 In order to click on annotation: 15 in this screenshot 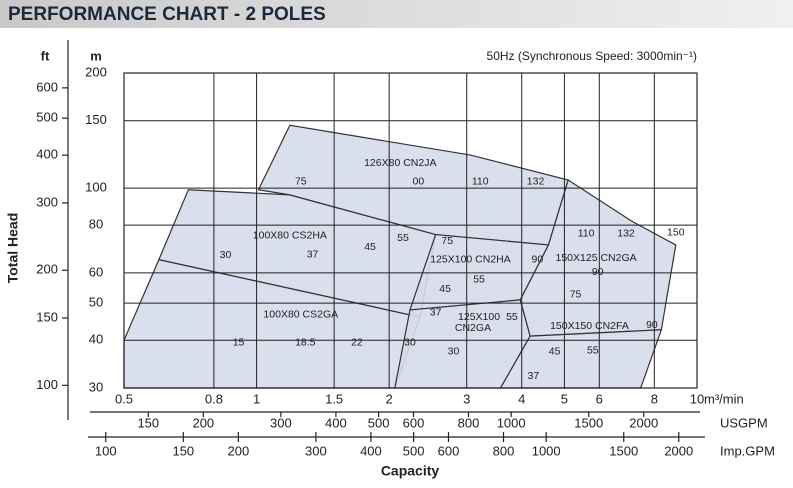, I will do `click(239, 343)`.